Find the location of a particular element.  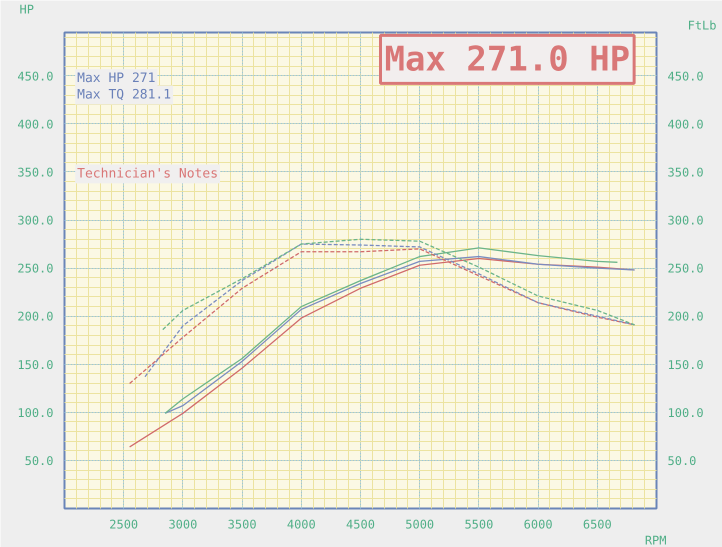

y2-axis-title: FtLb is located at coordinates (702, 25).